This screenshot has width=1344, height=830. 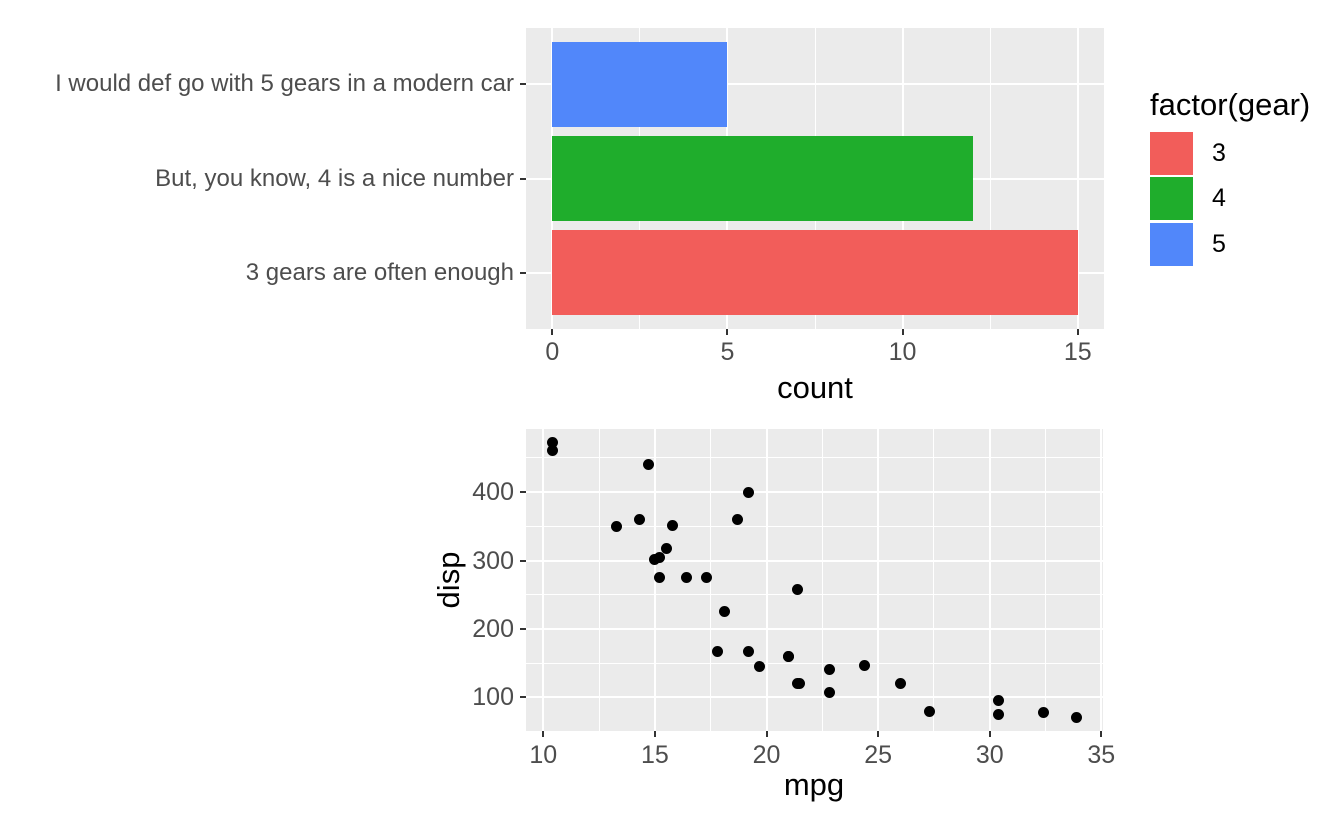 What do you see at coordinates (815, 387) in the screenshot?
I see `bar-chart-x-axis-title: count` at bounding box center [815, 387].